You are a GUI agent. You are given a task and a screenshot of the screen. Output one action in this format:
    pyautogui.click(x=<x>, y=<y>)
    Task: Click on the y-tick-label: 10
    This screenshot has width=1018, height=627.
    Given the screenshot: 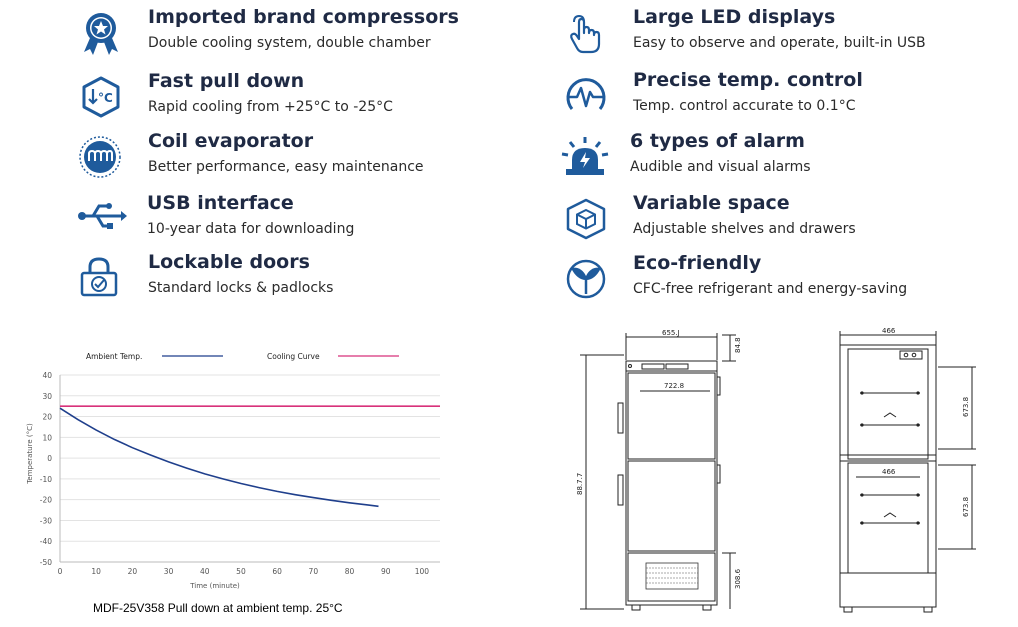 What is the action you would take?
    pyautogui.click(x=47, y=437)
    